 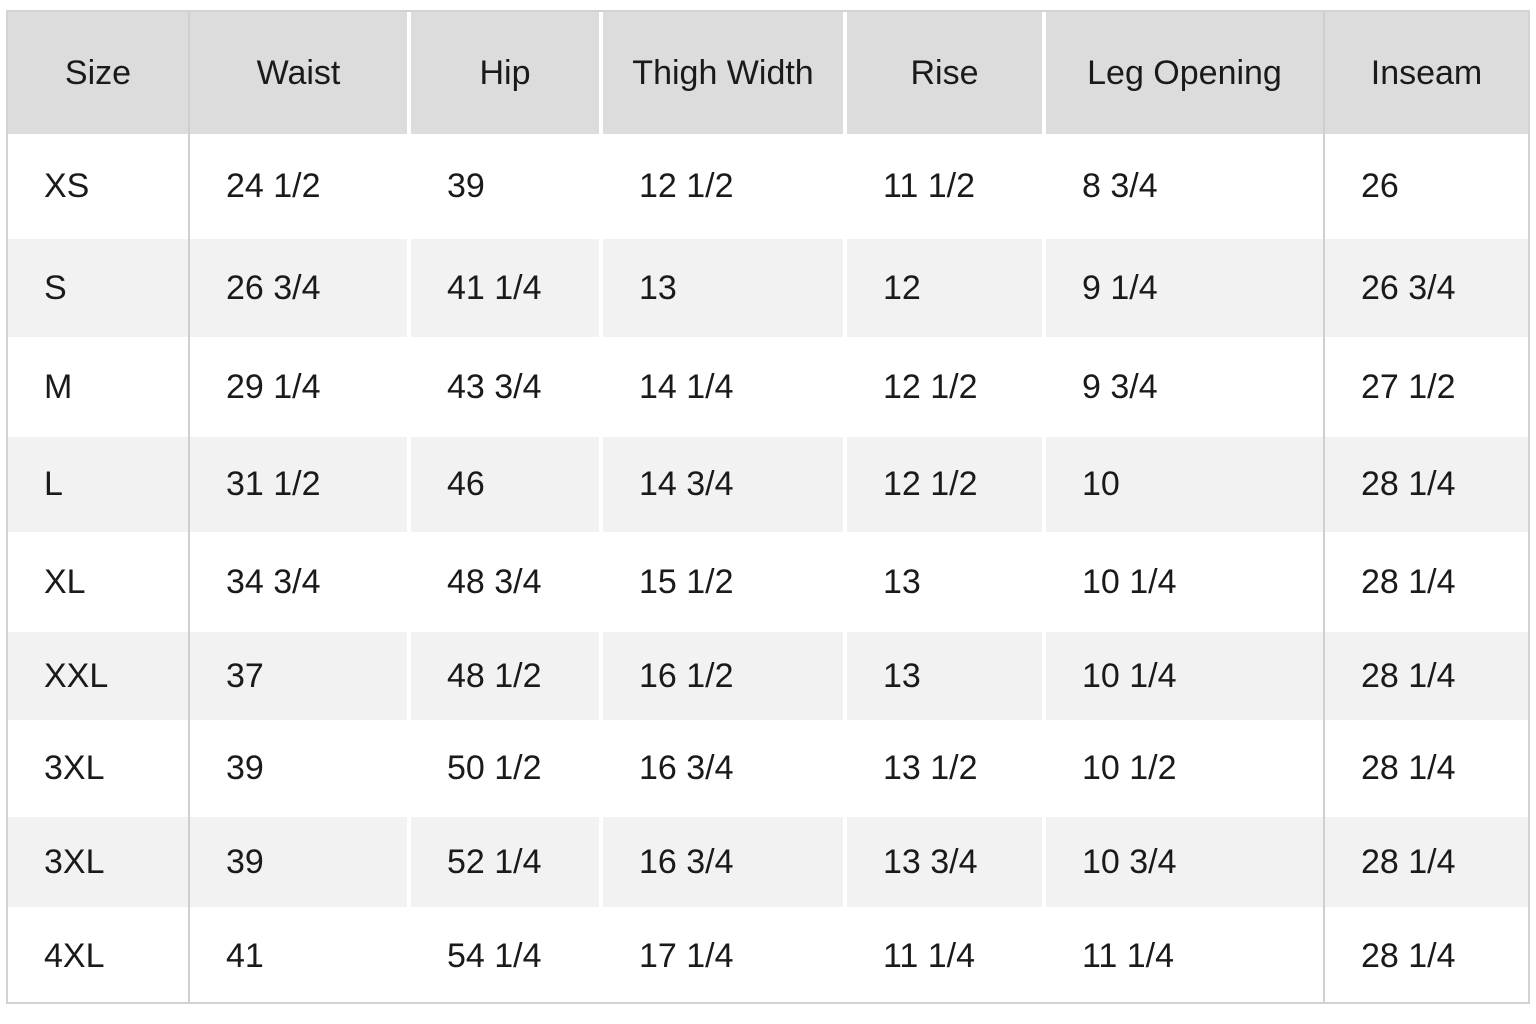 What do you see at coordinates (725, 582) in the screenshot?
I see `table-cell: 15 1/2` at bounding box center [725, 582].